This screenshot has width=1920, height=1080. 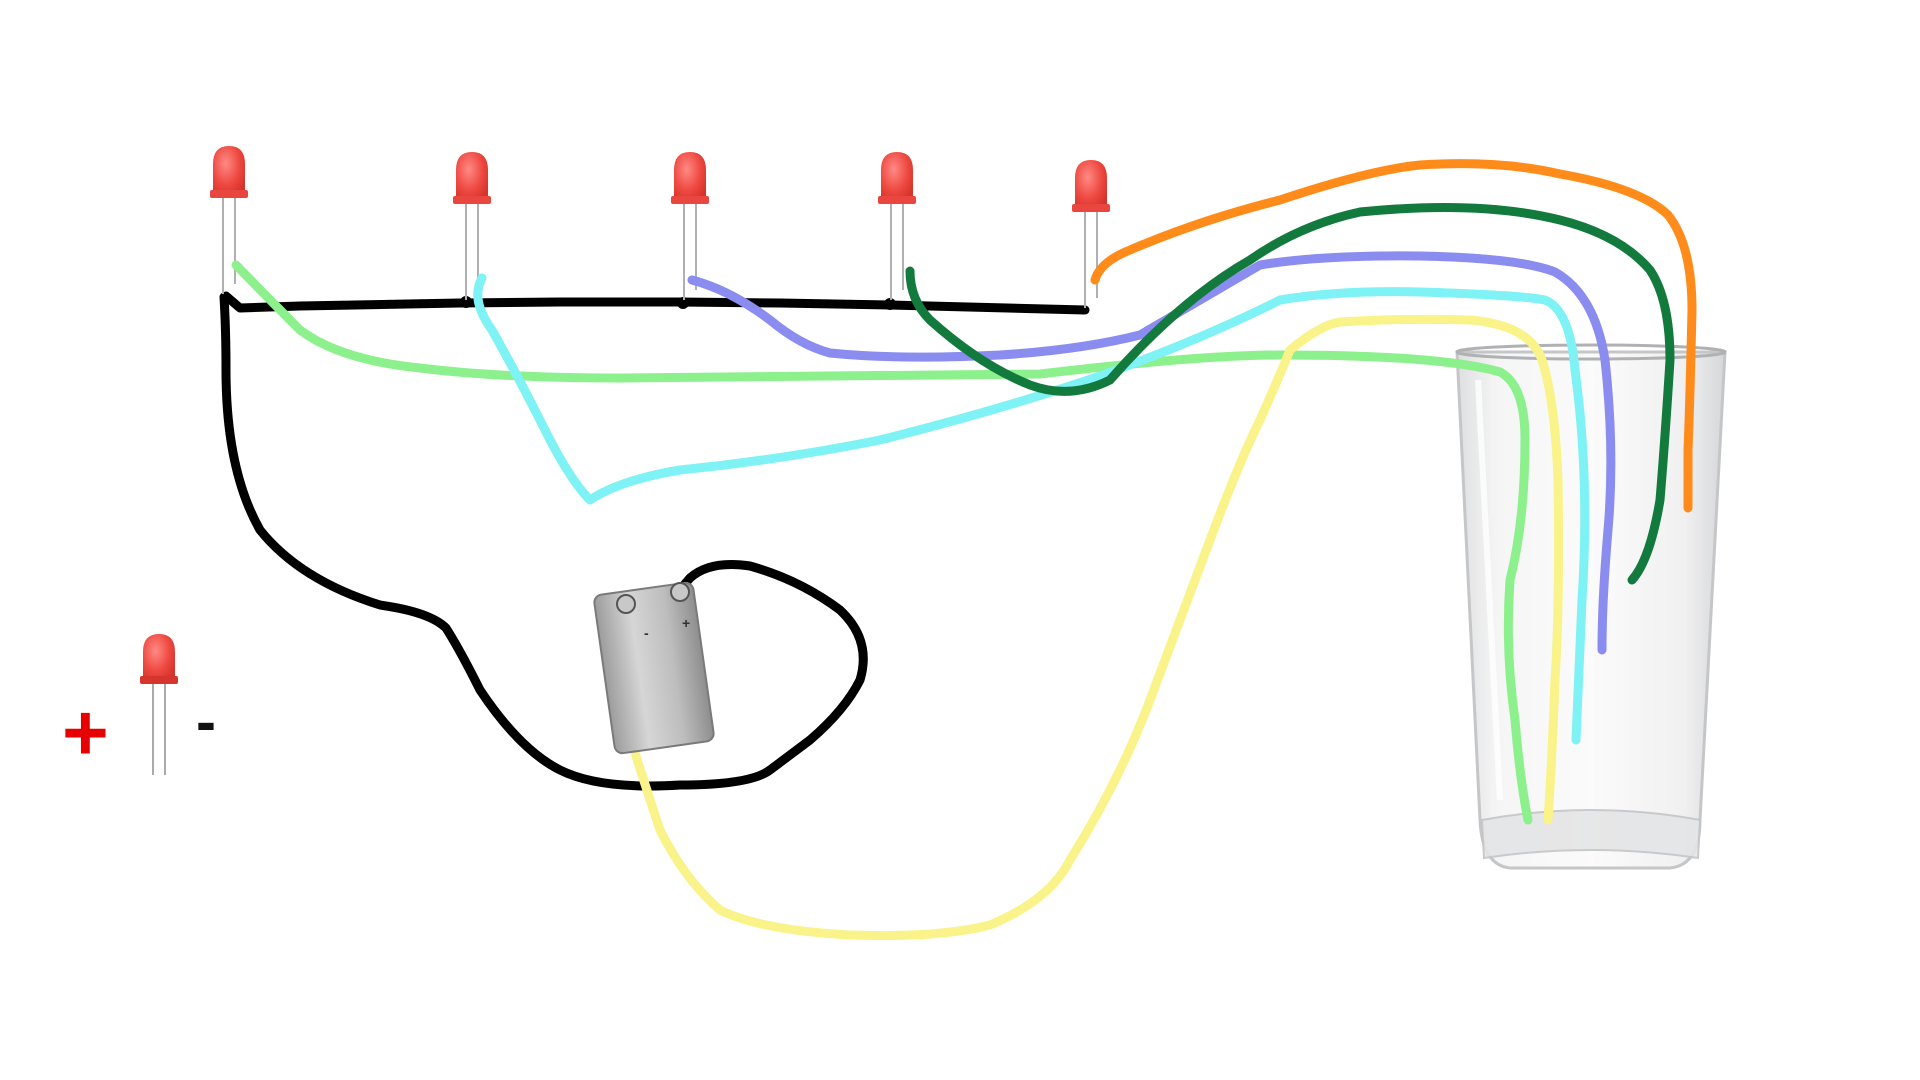 I want to click on plus-label: +, so click(x=85, y=732).